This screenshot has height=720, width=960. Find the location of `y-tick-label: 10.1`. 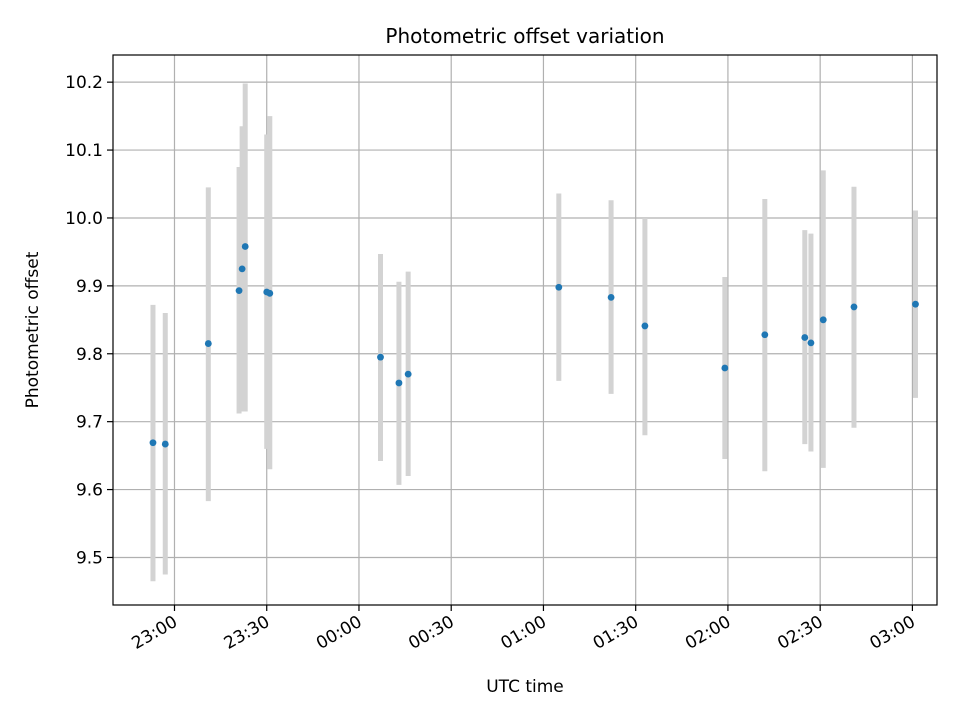

y-tick-label: 10.1 is located at coordinates (84, 151).